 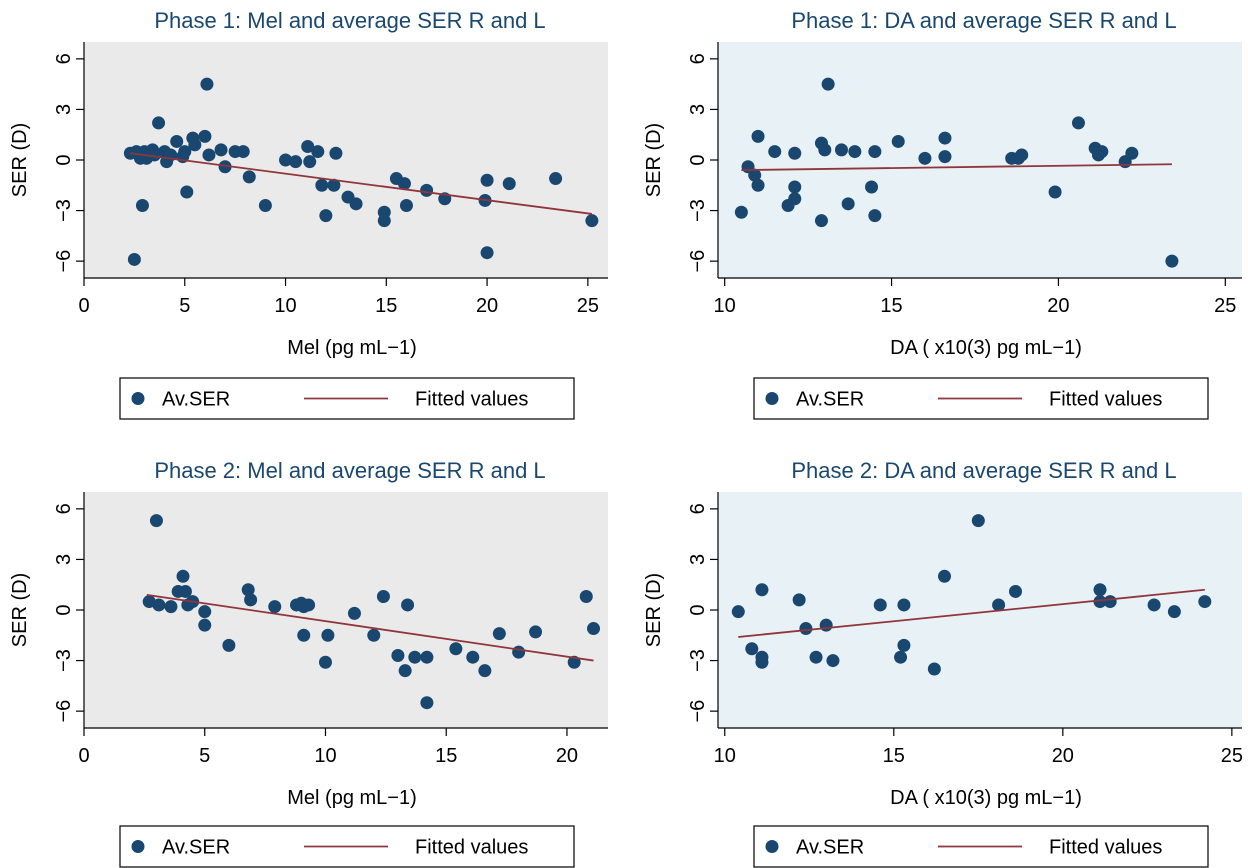 I want to click on y-tick-label: 3, so click(x=64, y=109).